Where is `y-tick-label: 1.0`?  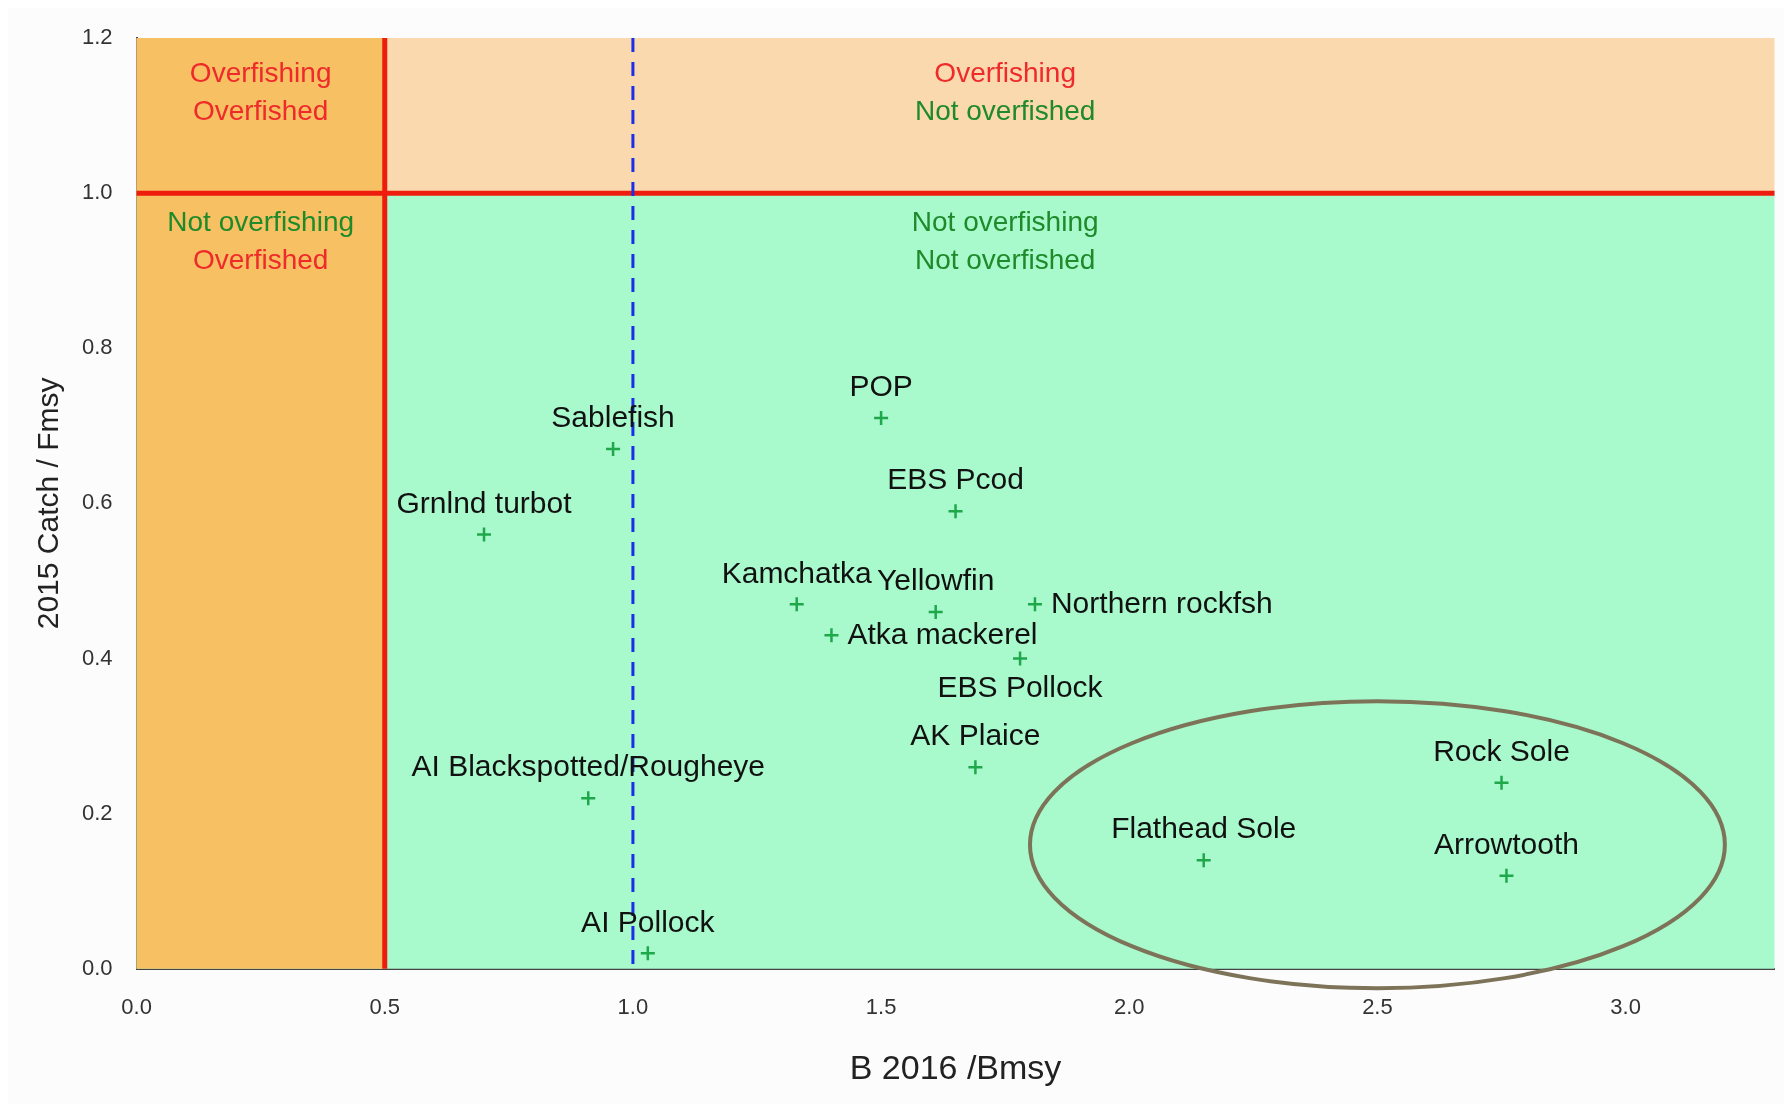
y-tick-label: 1.0 is located at coordinates (97, 192).